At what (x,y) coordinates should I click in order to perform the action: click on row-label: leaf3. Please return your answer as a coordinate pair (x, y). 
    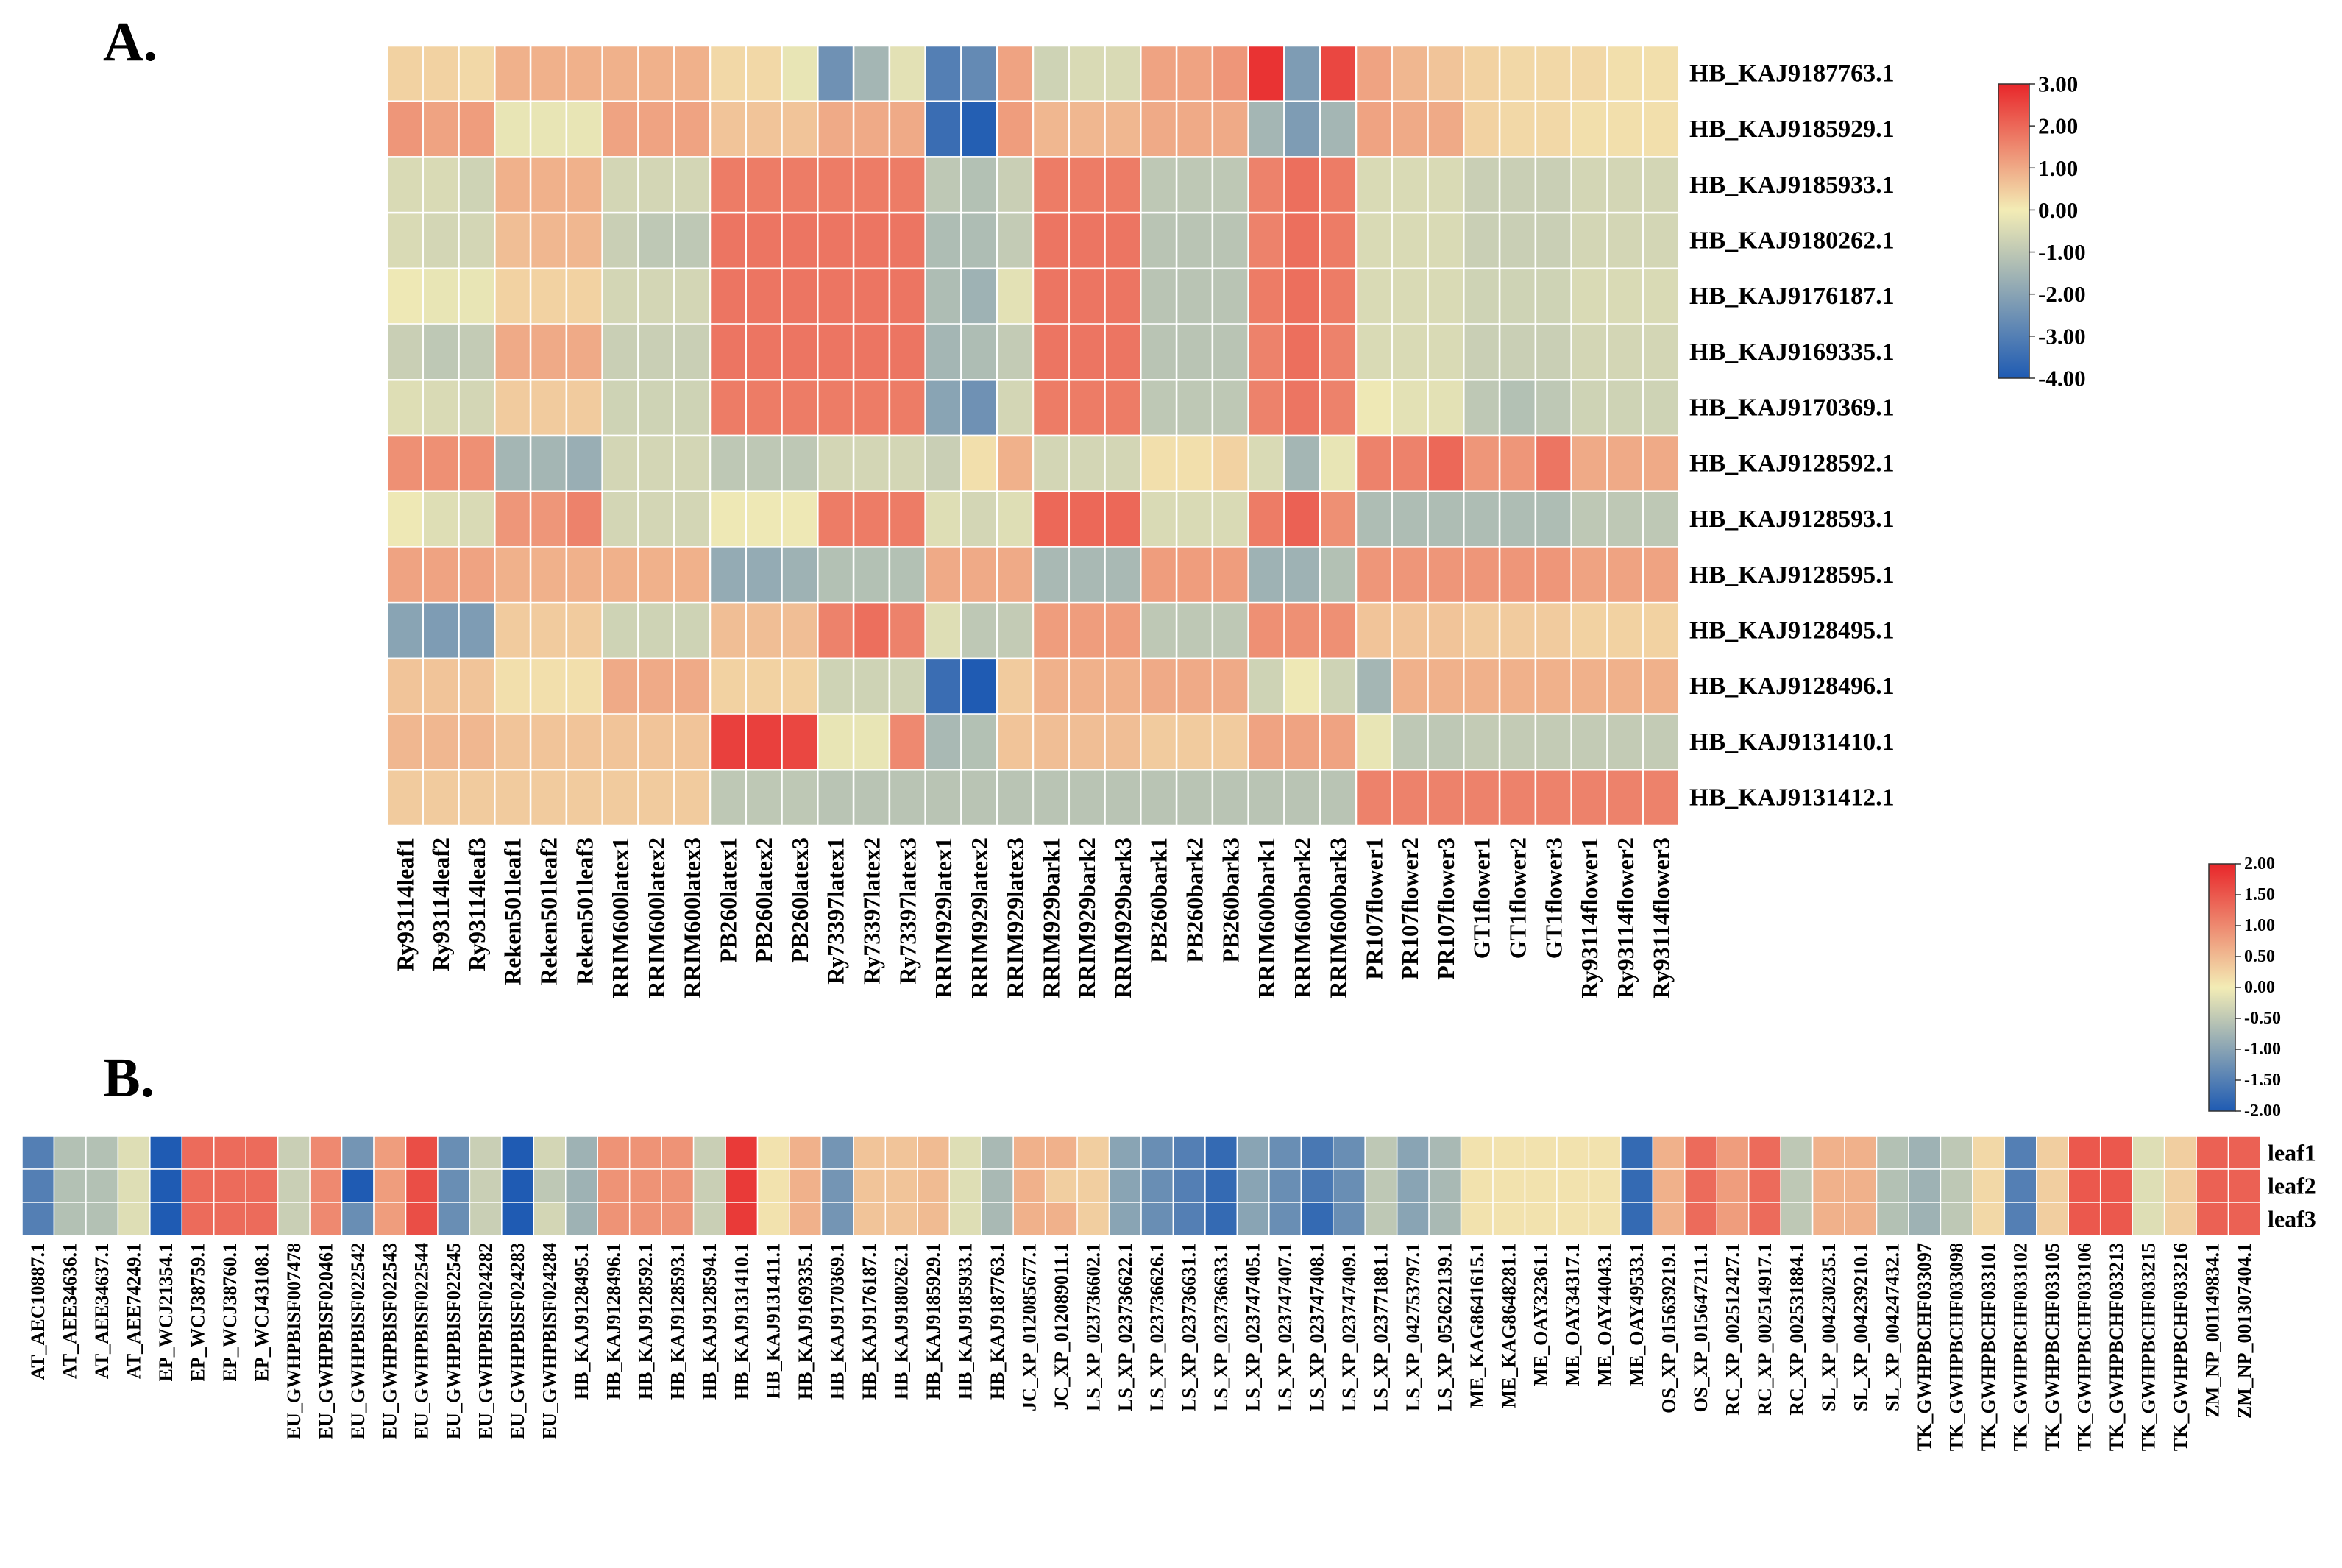
    Looking at the image, I should click on (2292, 1219).